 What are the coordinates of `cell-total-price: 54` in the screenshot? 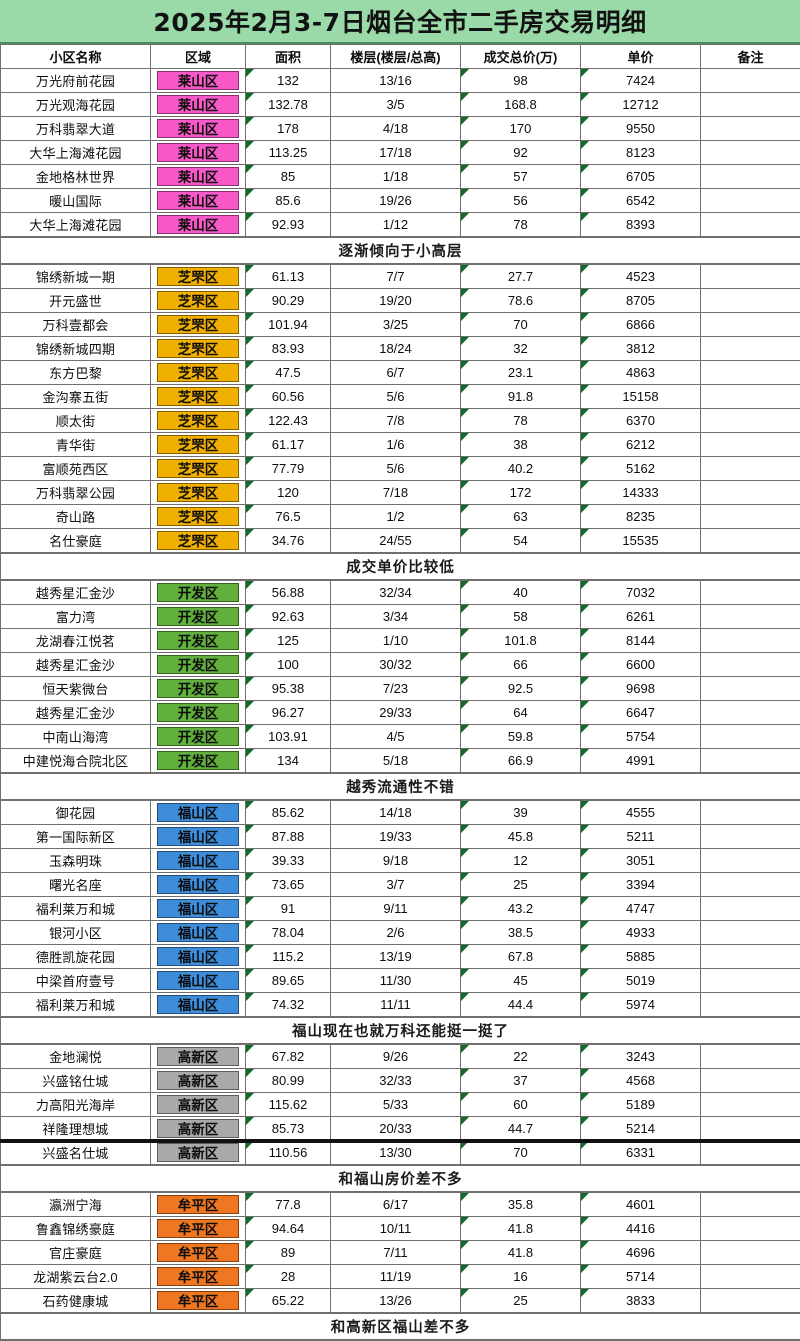 It's located at (521, 541).